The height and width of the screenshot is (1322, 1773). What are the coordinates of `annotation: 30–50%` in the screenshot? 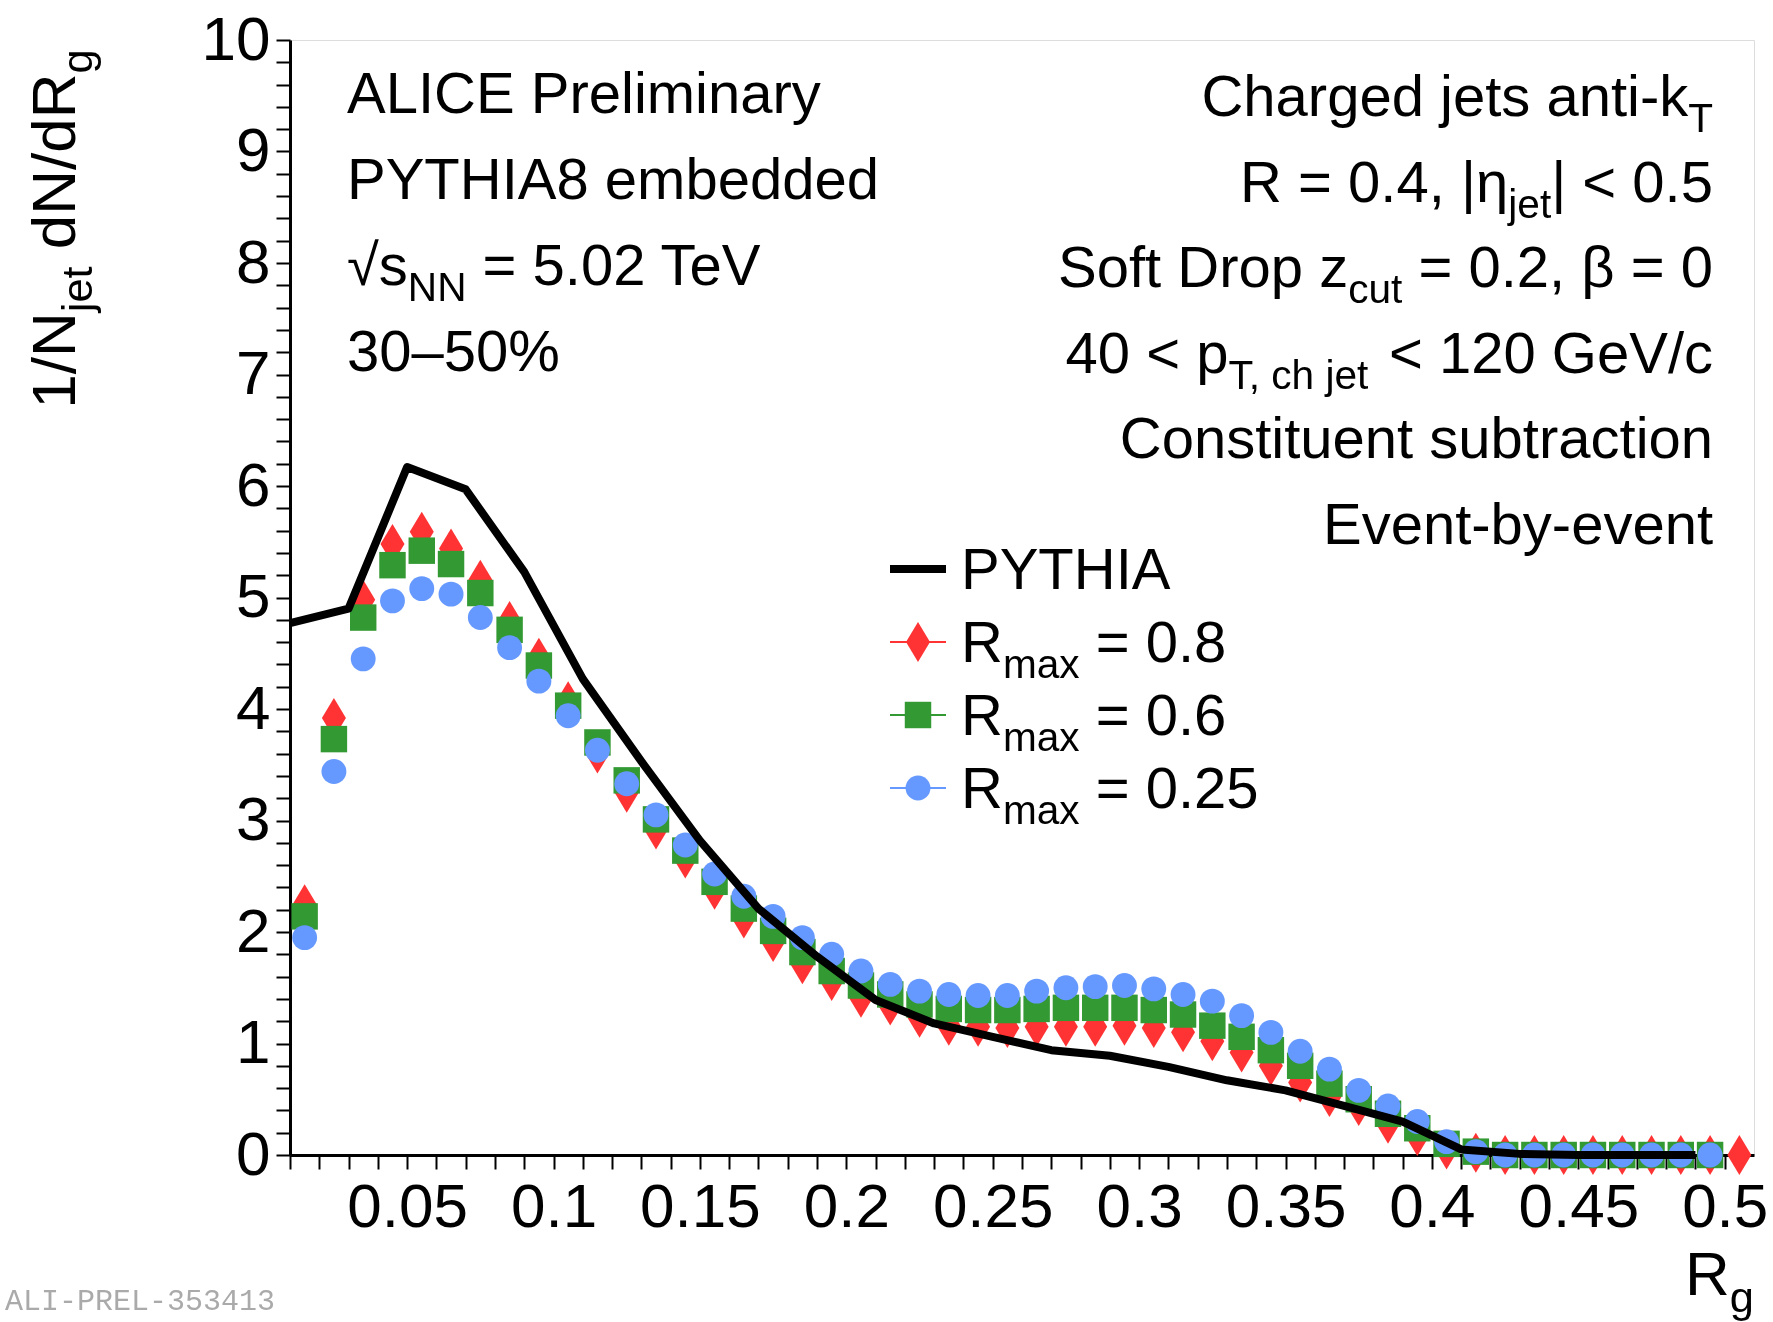 It's located at (453, 350).